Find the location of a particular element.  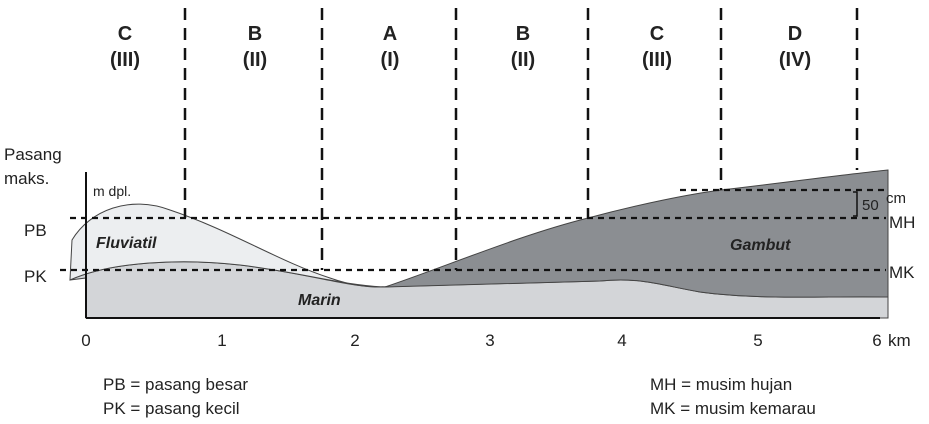

x-tick-label: 6 is located at coordinates (876, 340).